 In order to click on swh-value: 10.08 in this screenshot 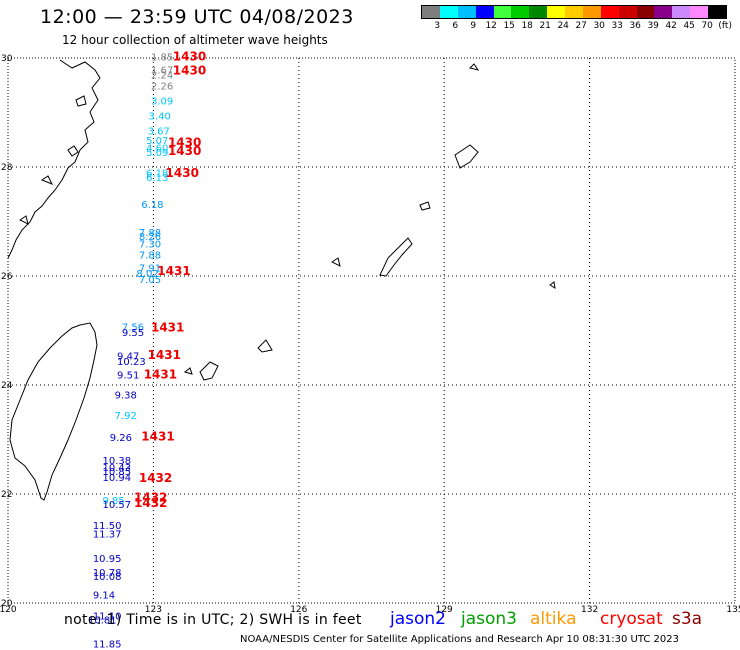, I will do `click(107, 577)`.